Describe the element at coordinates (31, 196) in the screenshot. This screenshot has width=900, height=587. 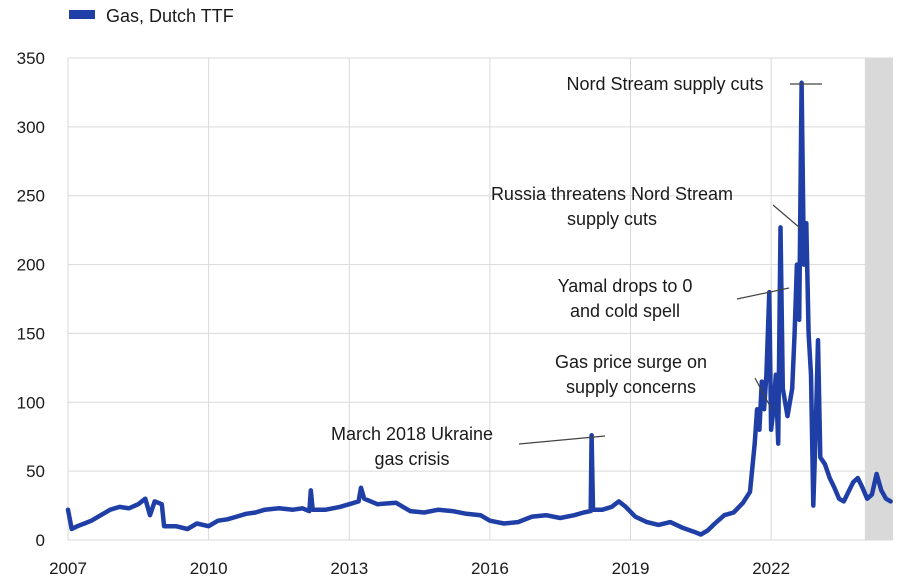
I see `y-tick-label-250: 250` at that location.